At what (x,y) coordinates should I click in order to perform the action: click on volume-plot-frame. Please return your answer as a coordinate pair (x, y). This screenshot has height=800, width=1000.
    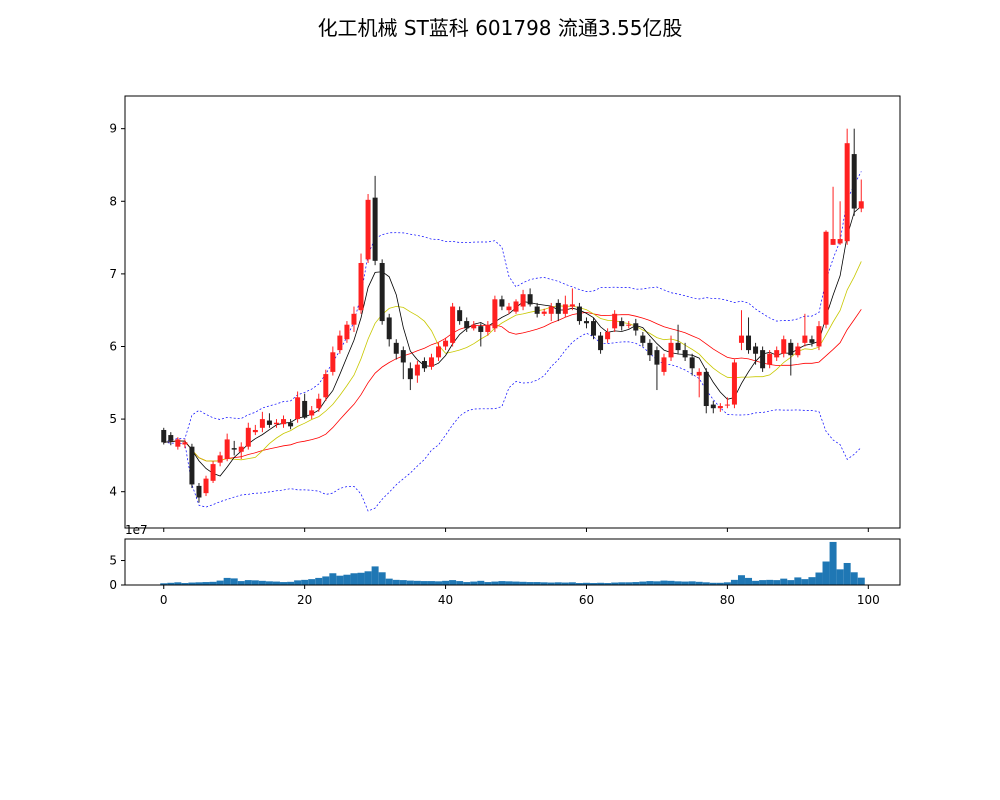
    Looking at the image, I should click on (512, 562).